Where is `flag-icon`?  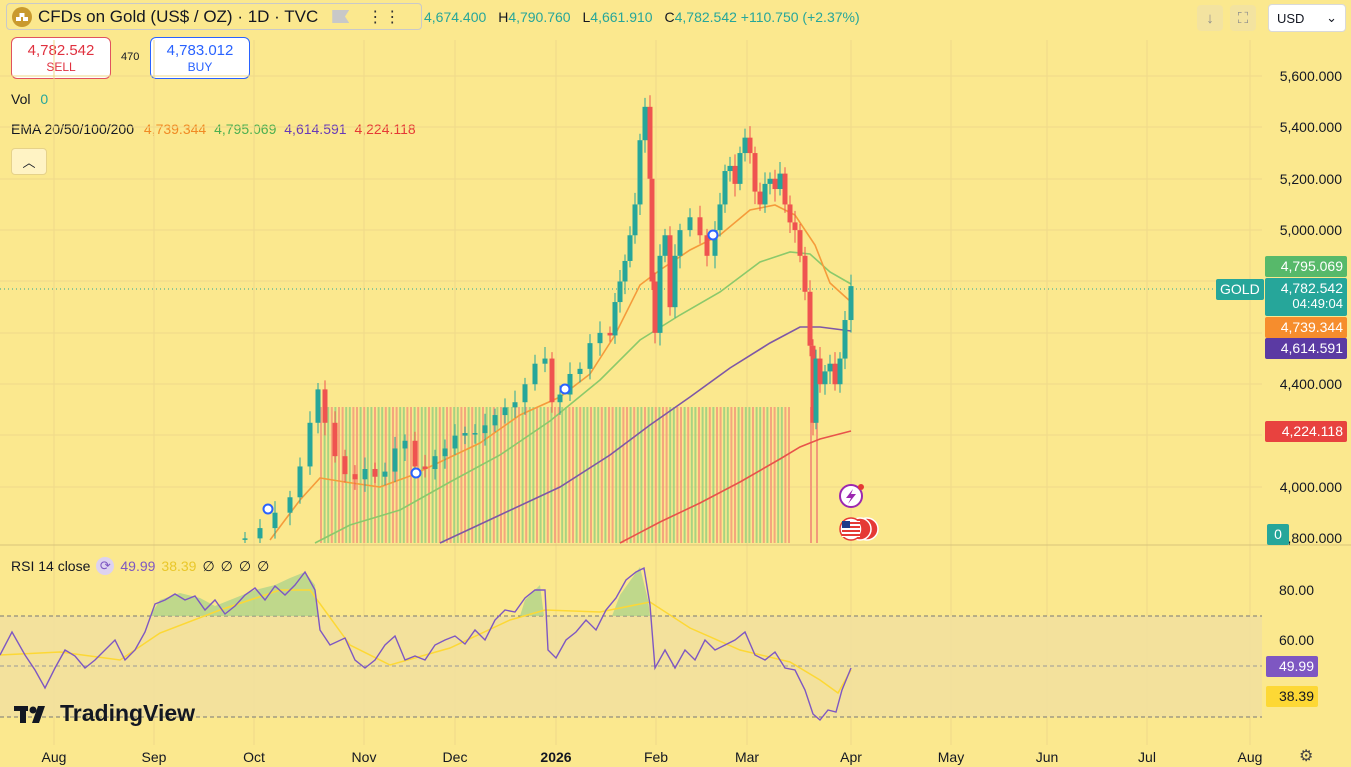
flag-icon is located at coordinates (341, 16).